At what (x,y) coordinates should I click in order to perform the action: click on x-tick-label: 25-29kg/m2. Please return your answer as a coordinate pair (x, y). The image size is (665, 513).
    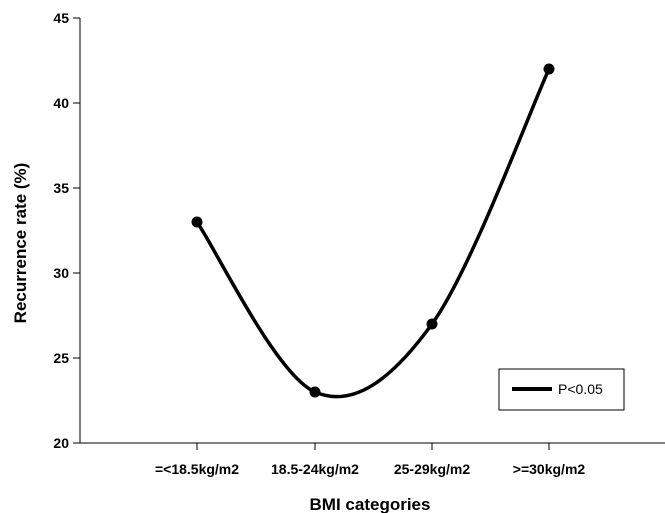
    Looking at the image, I should click on (432, 469).